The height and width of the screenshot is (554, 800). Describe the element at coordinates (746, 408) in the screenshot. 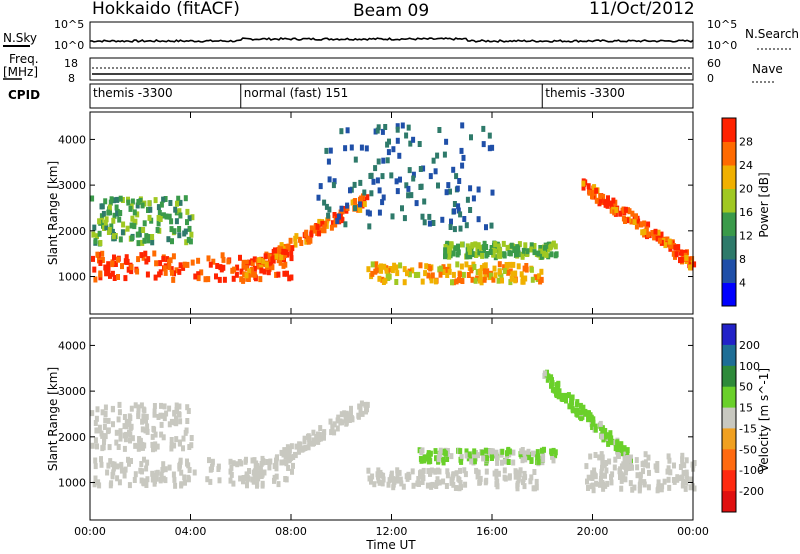

I see `colorbar-tick-label: 15` at that location.